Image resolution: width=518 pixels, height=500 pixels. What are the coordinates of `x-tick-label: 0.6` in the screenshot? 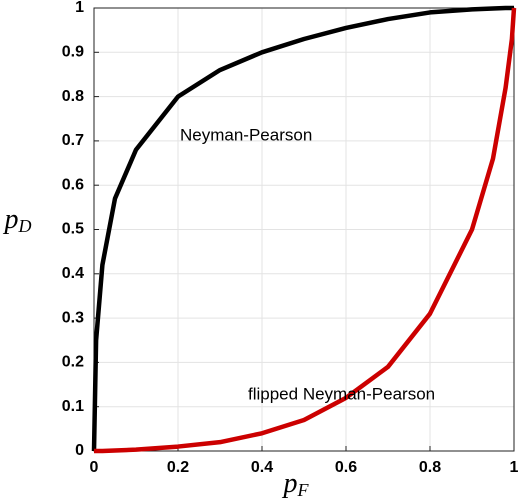 It's located at (346, 467).